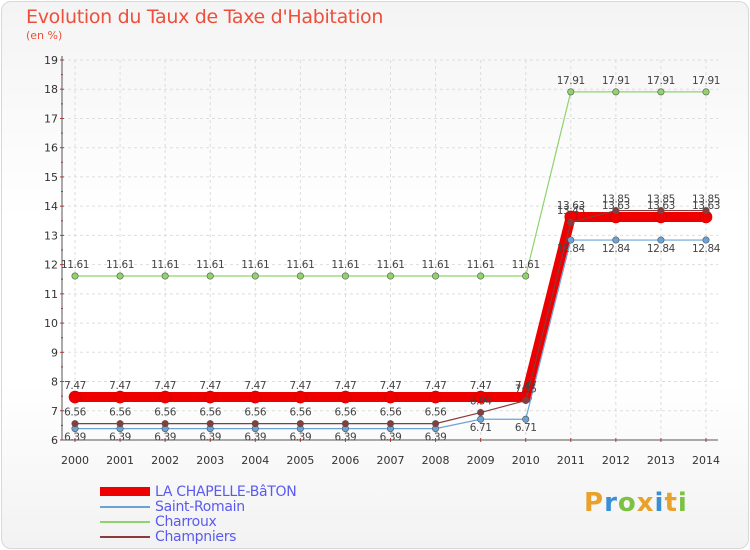 The image size is (750, 550). I want to click on x-tick-label: 2006, so click(345, 460).